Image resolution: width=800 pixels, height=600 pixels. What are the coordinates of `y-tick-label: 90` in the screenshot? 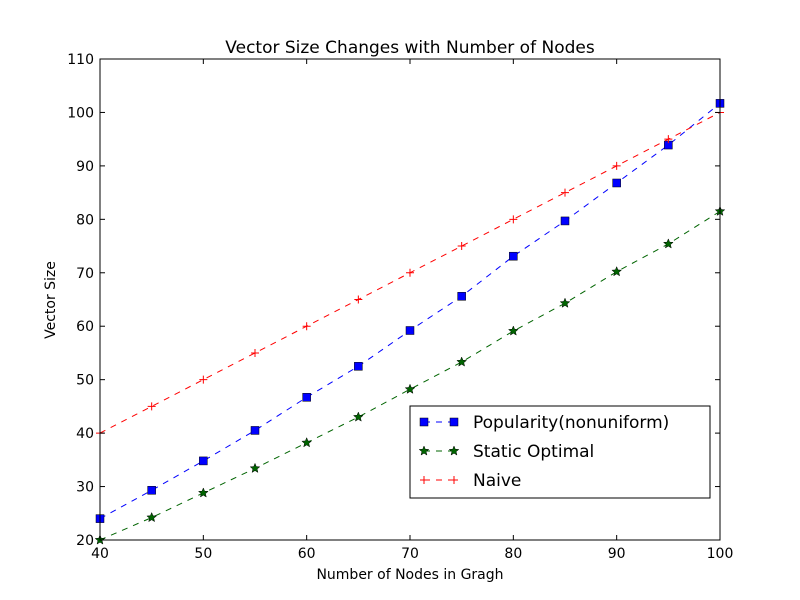 It's located at (85, 167).